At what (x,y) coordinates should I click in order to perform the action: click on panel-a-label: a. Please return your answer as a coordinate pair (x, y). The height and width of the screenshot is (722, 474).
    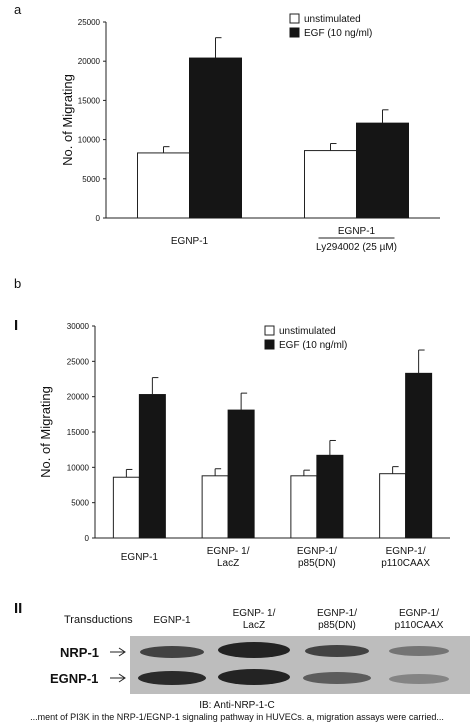
    Looking at the image, I should click on (18, 9).